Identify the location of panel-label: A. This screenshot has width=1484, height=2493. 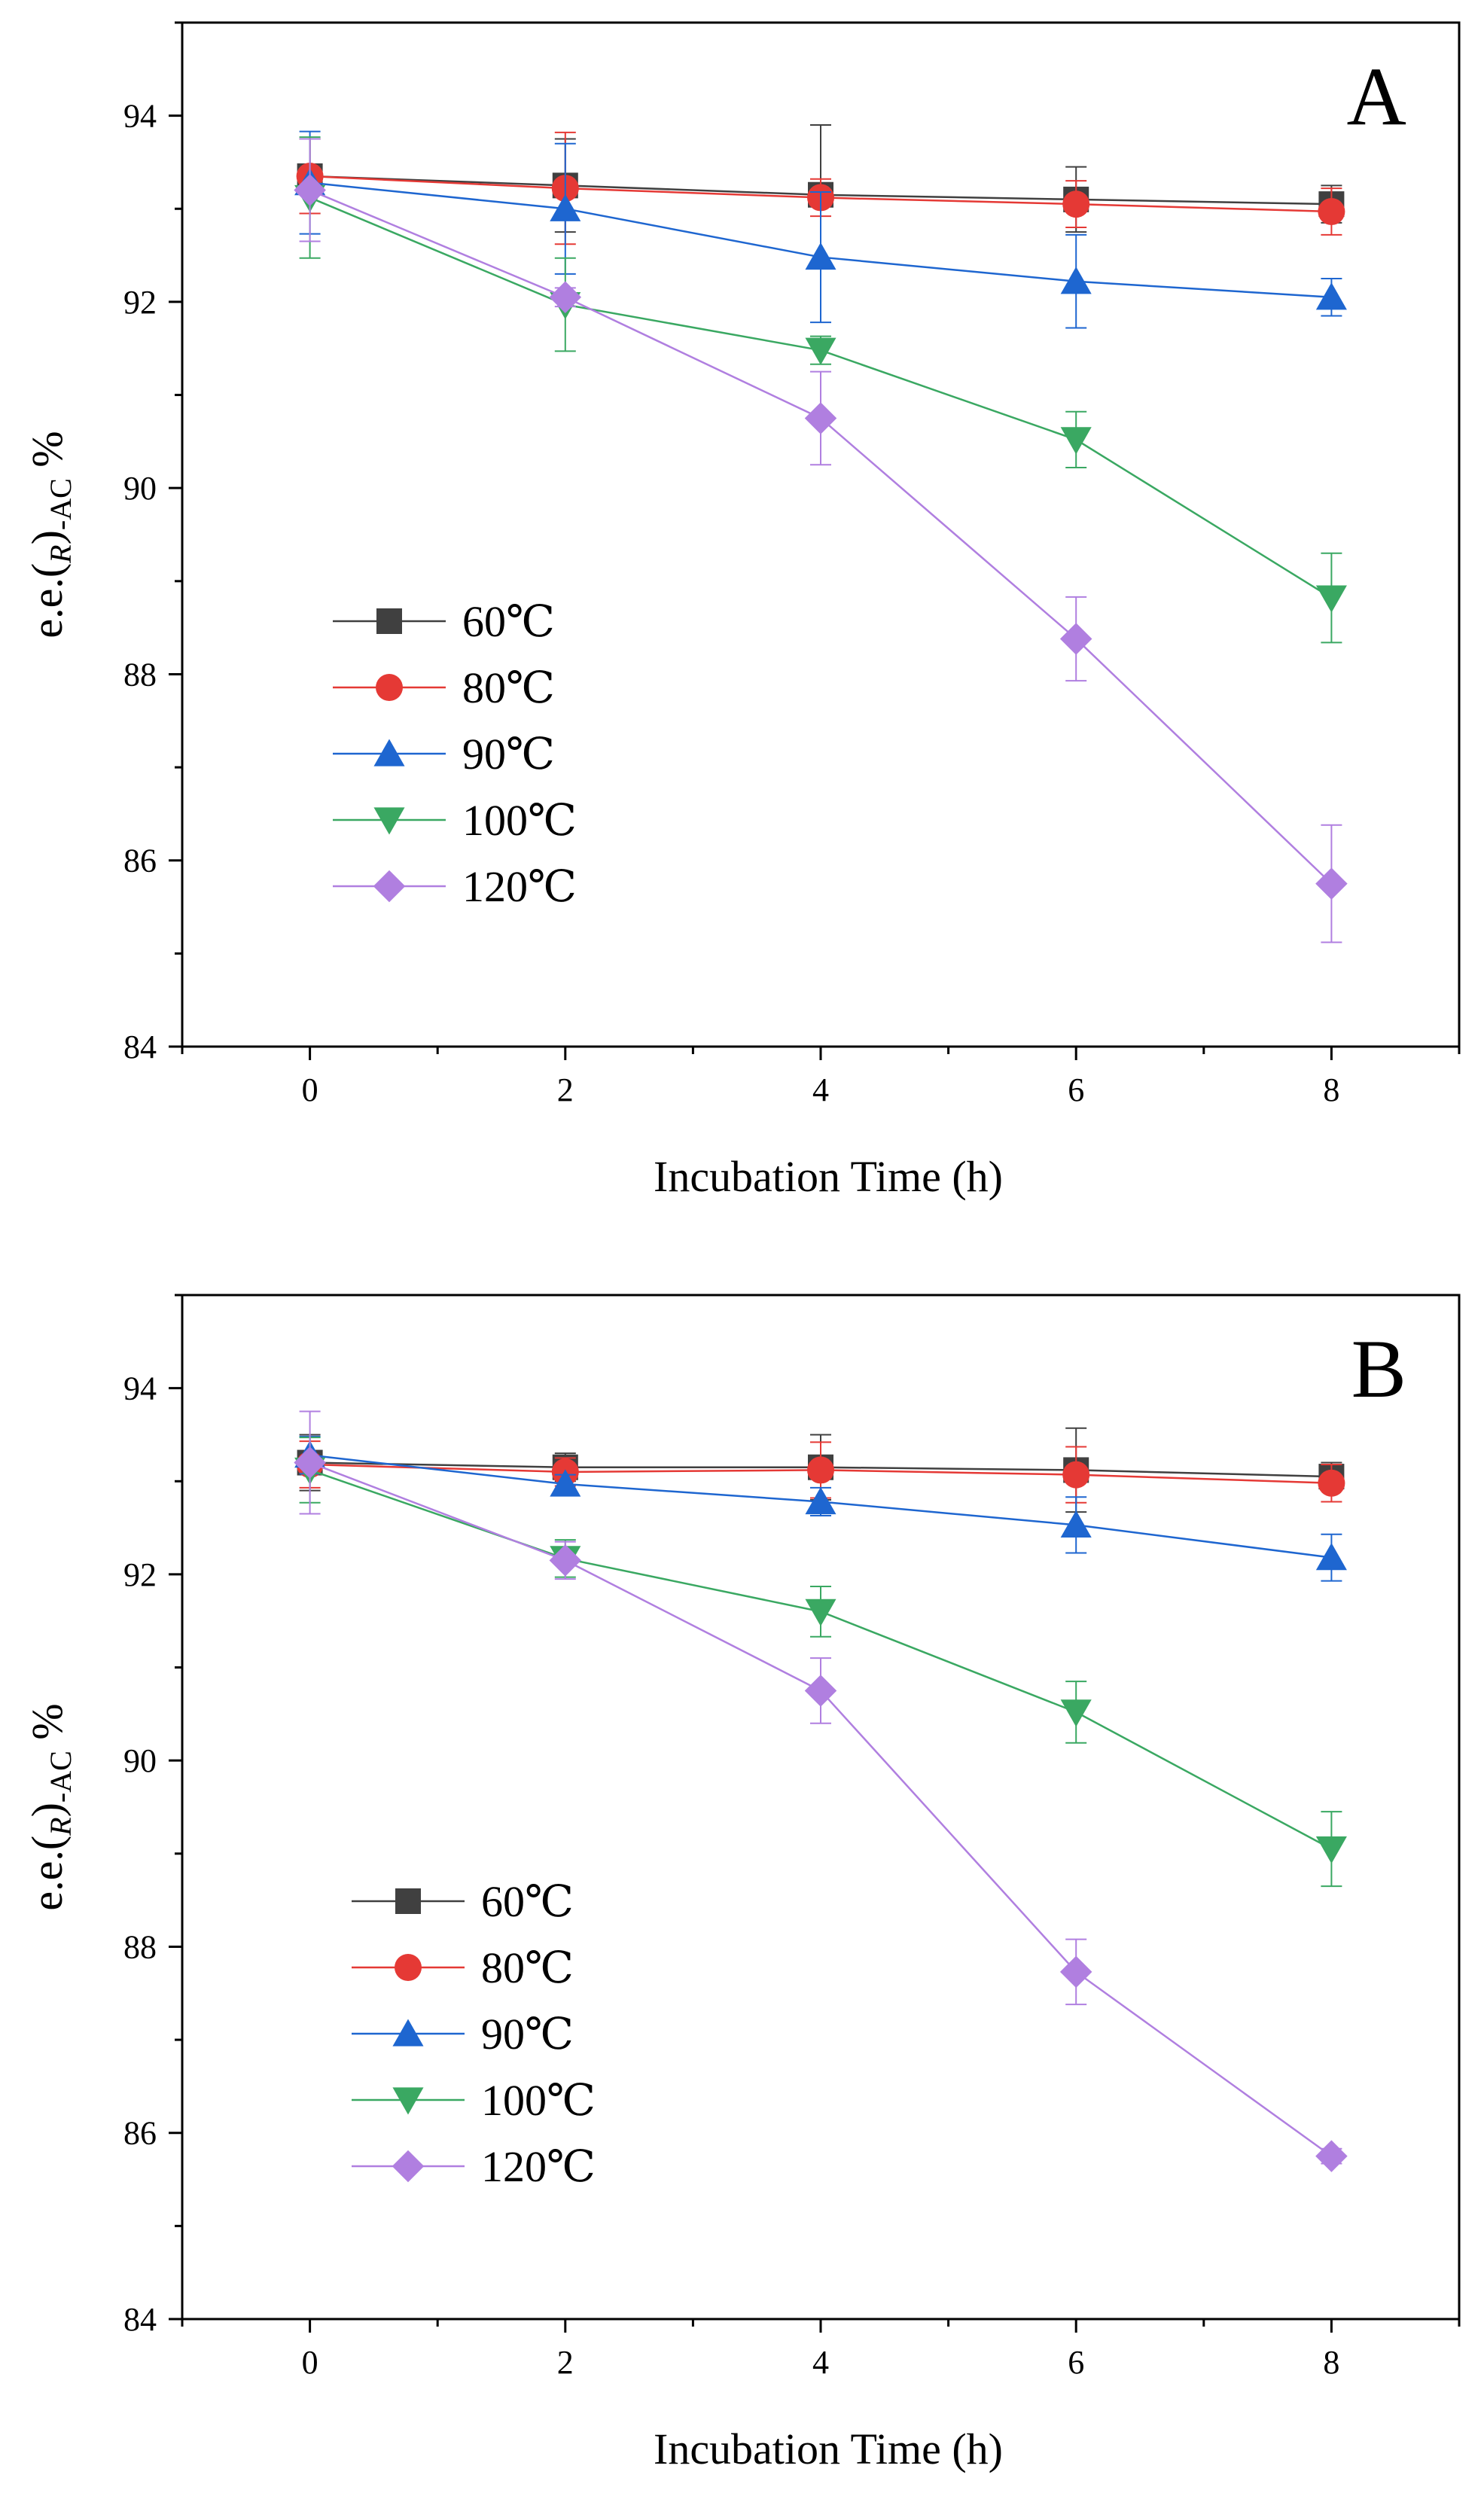
(1376, 96).